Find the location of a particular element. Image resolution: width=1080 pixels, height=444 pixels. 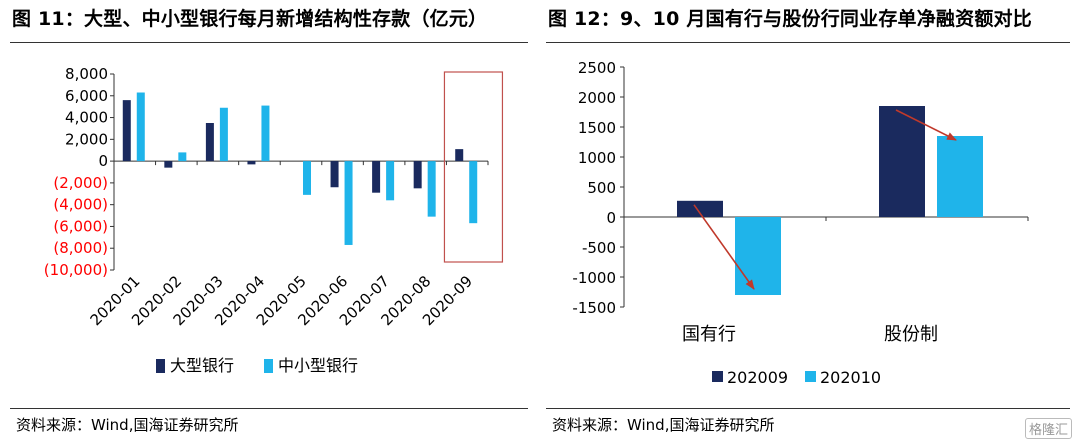

right-y-tick-label: -500 is located at coordinates (599, 248).